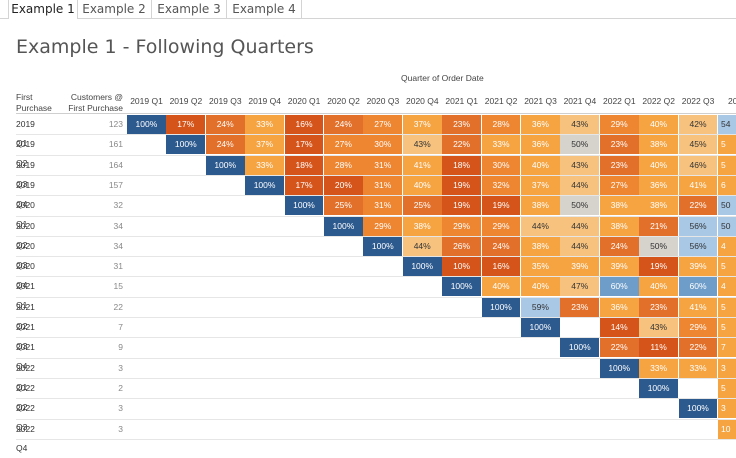 This screenshot has height=458, width=736. I want to click on row-label: 2021 Q4, so click(25, 357).